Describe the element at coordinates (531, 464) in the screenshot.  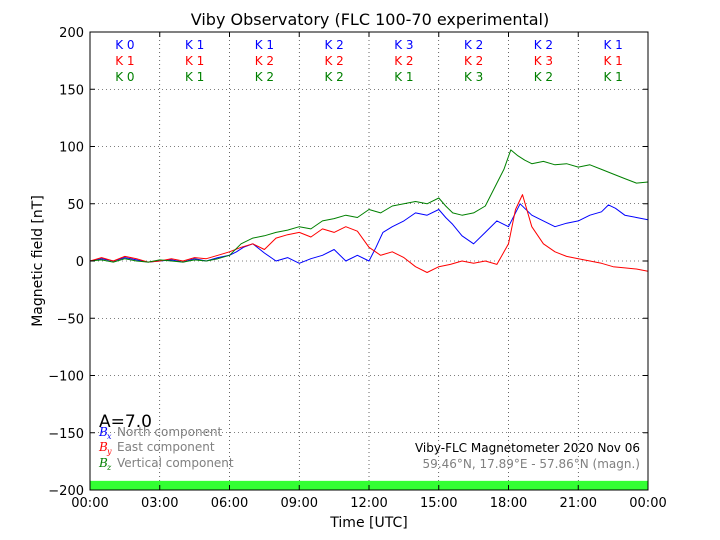
I see `location-info: 59.46°N, 17.89°E - 57.86°N (magn.)` at that location.